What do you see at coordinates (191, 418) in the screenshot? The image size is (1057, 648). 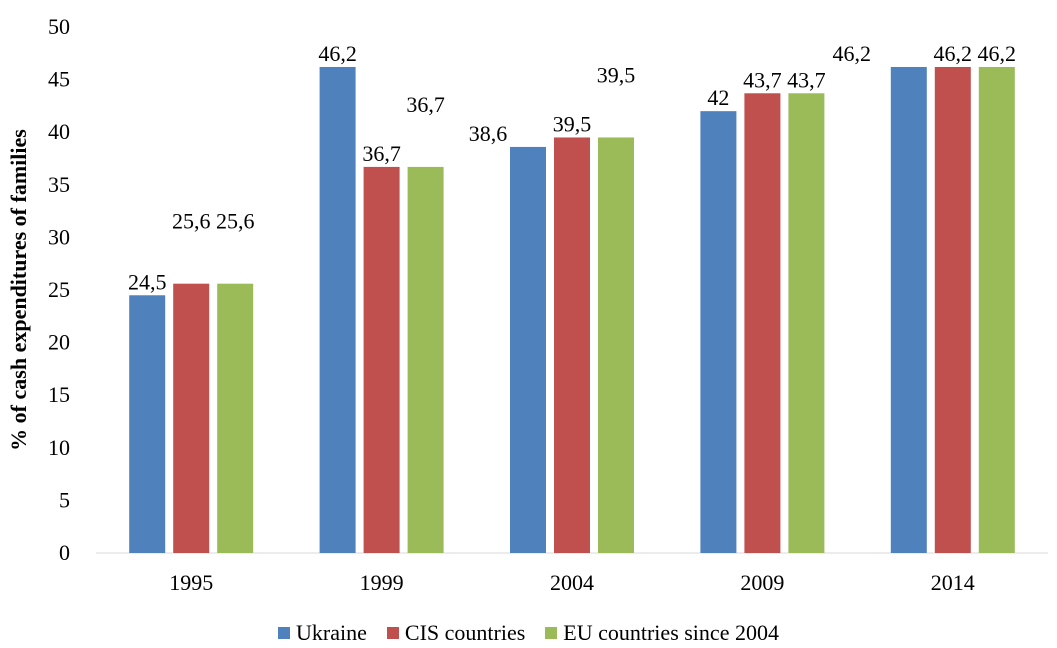 I see `bar-cis-countries-1995` at bounding box center [191, 418].